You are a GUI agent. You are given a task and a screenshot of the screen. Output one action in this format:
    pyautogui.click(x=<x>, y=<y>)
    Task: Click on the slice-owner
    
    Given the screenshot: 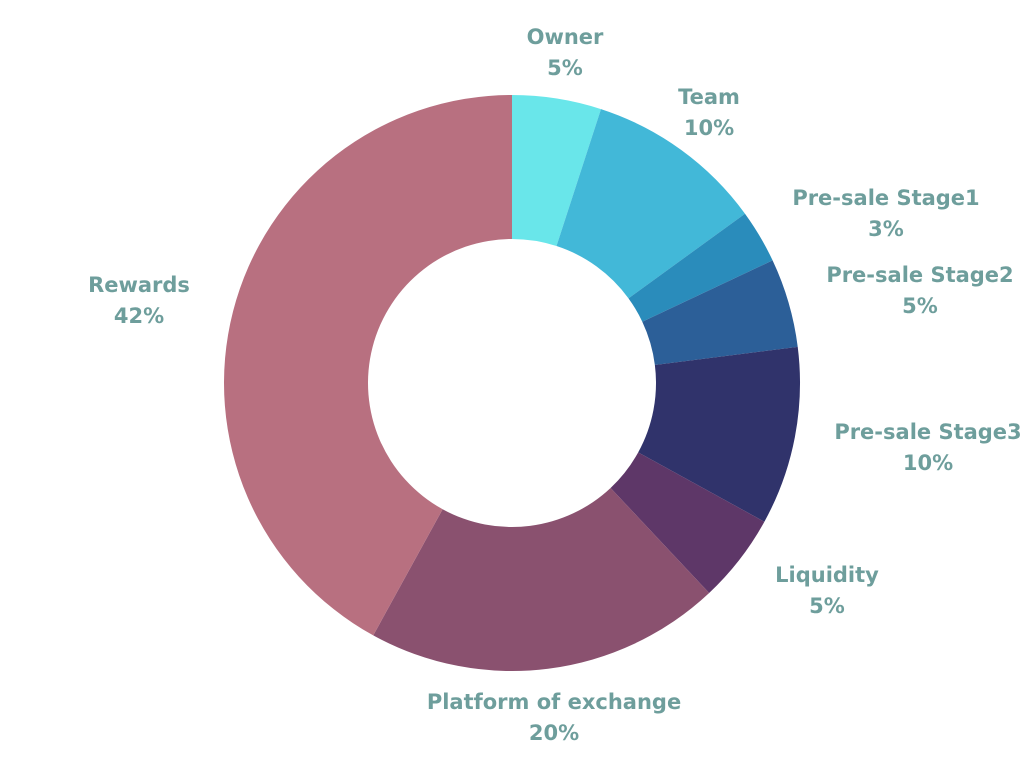 What is the action you would take?
    pyautogui.click(x=556, y=171)
    